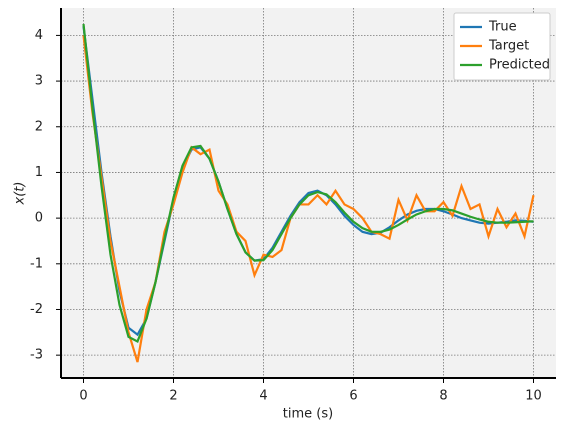 The width and height of the screenshot is (566, 432). What do you see at coordinates (263, 396) in the screenshot?
I see `x-tick-label: 4` at bounding box center [263, 396].